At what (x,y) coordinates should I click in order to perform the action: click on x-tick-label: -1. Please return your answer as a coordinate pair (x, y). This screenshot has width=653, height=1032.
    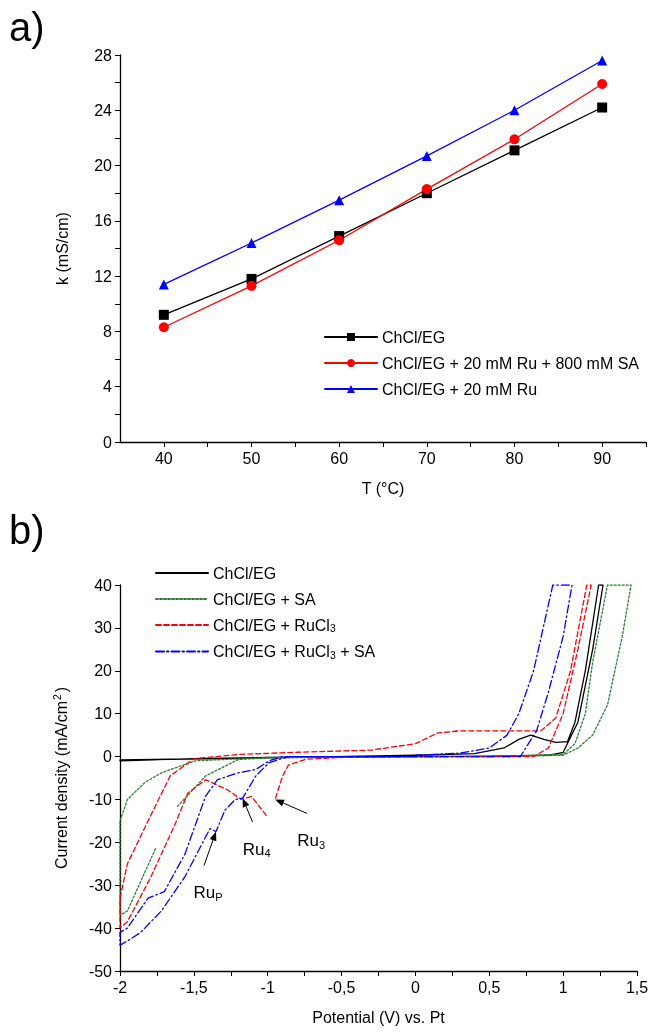
    Looking at the image, I should click on (267, 987).